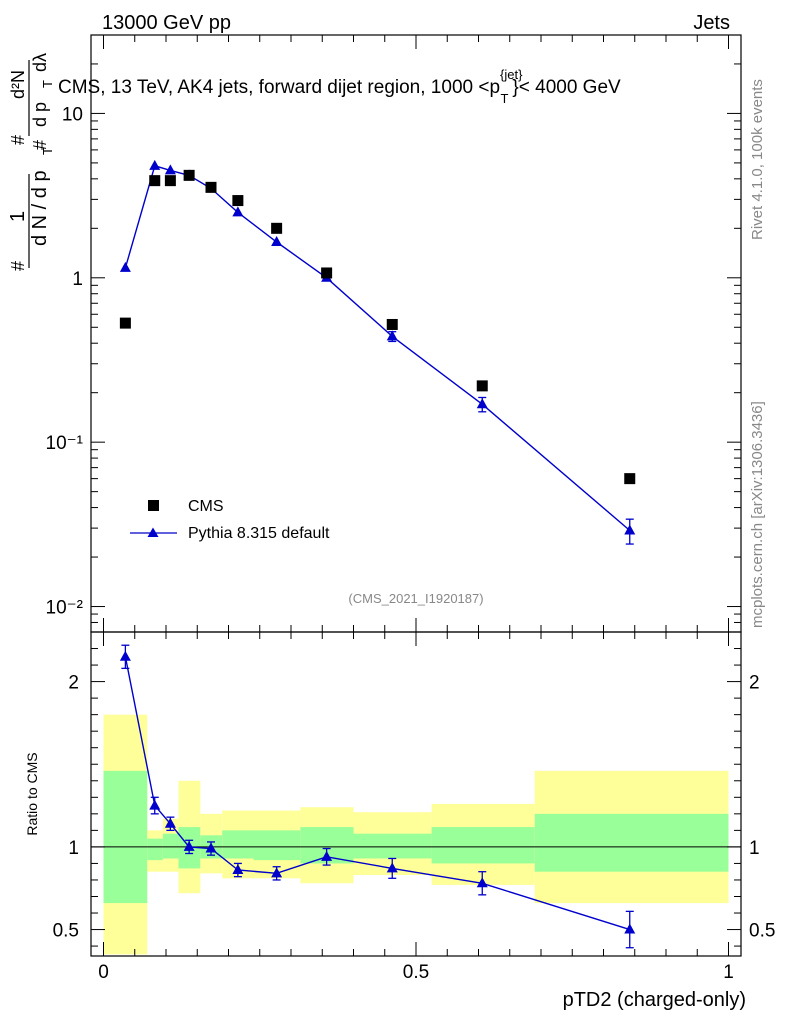 The width and height of the screenshot is (786, 1024). What do you see at coordinates (72, 114) in the screenshot?
I see `y-tick-label: 10` at bounding box center [72, 114].